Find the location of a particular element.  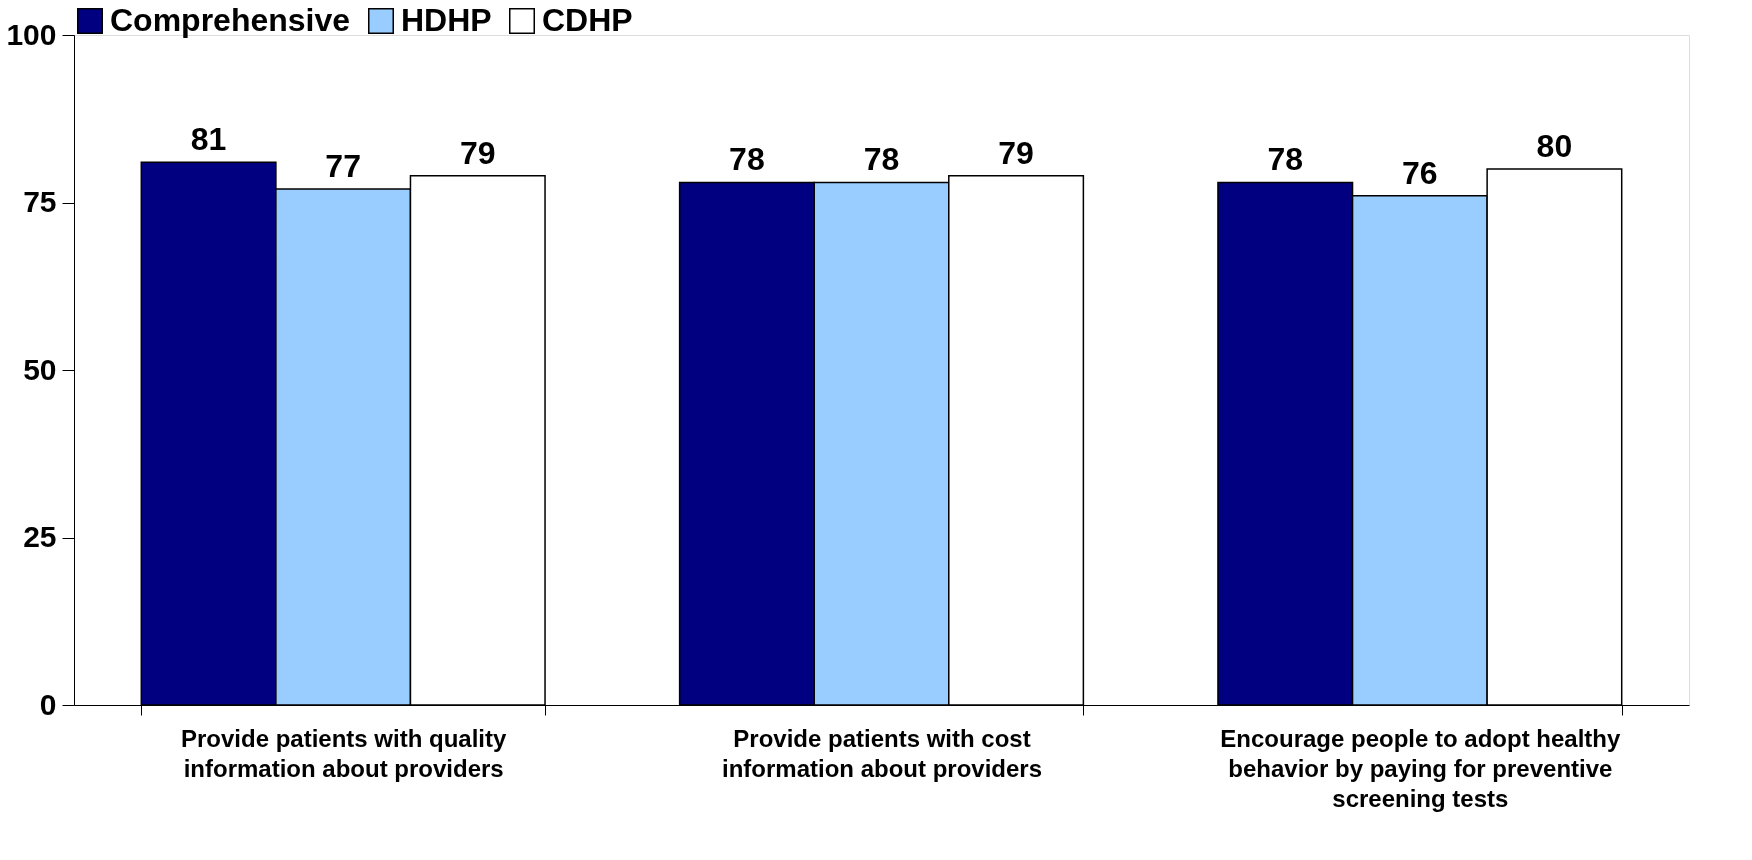

x-tick-label: Encourage people to adopt healthy behavior by paying for preventive screening tests is located at coordinates (1421, 768).